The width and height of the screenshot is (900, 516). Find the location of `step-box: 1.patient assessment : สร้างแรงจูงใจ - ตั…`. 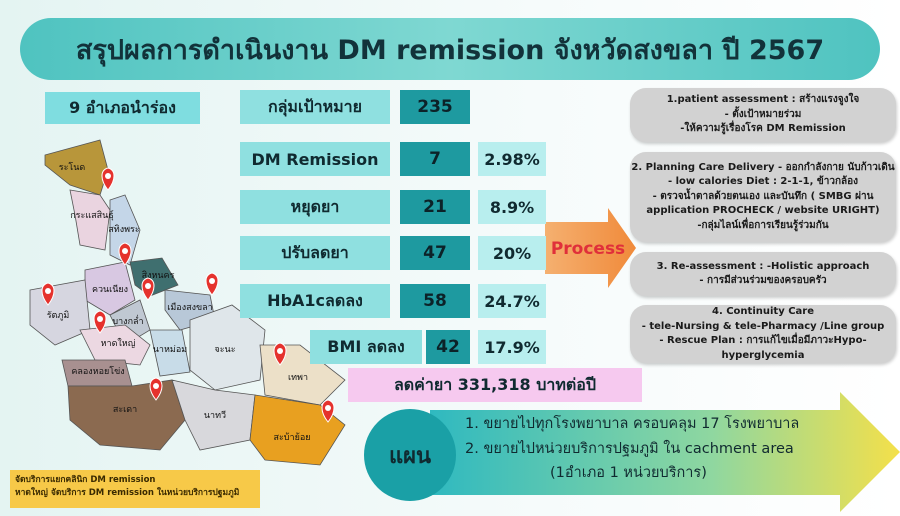

step-box: 1.patient assessment : สร้างแรงจูงใจ - ตั… is located at coordinates (763, 115).